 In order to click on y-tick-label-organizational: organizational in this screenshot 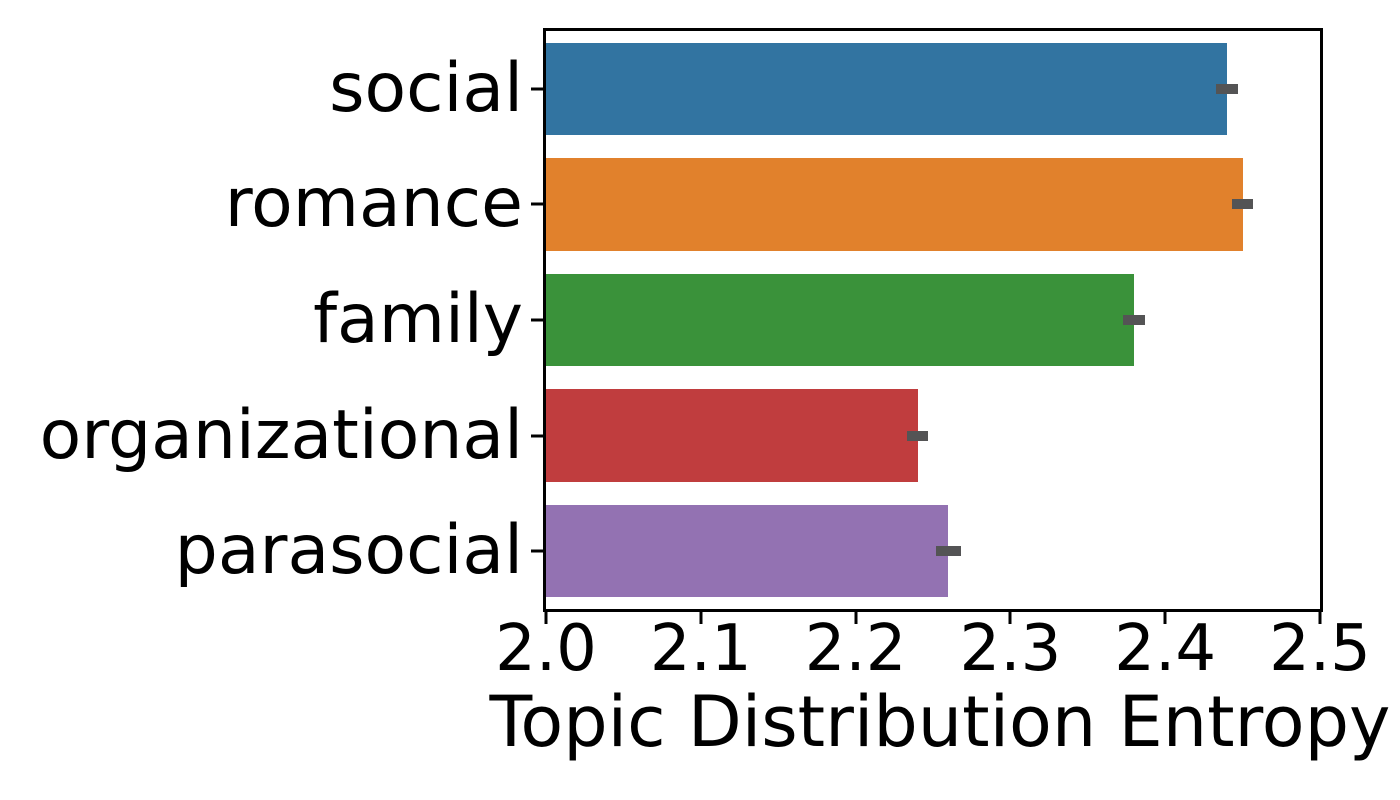, I will do `click(281, 435)`.